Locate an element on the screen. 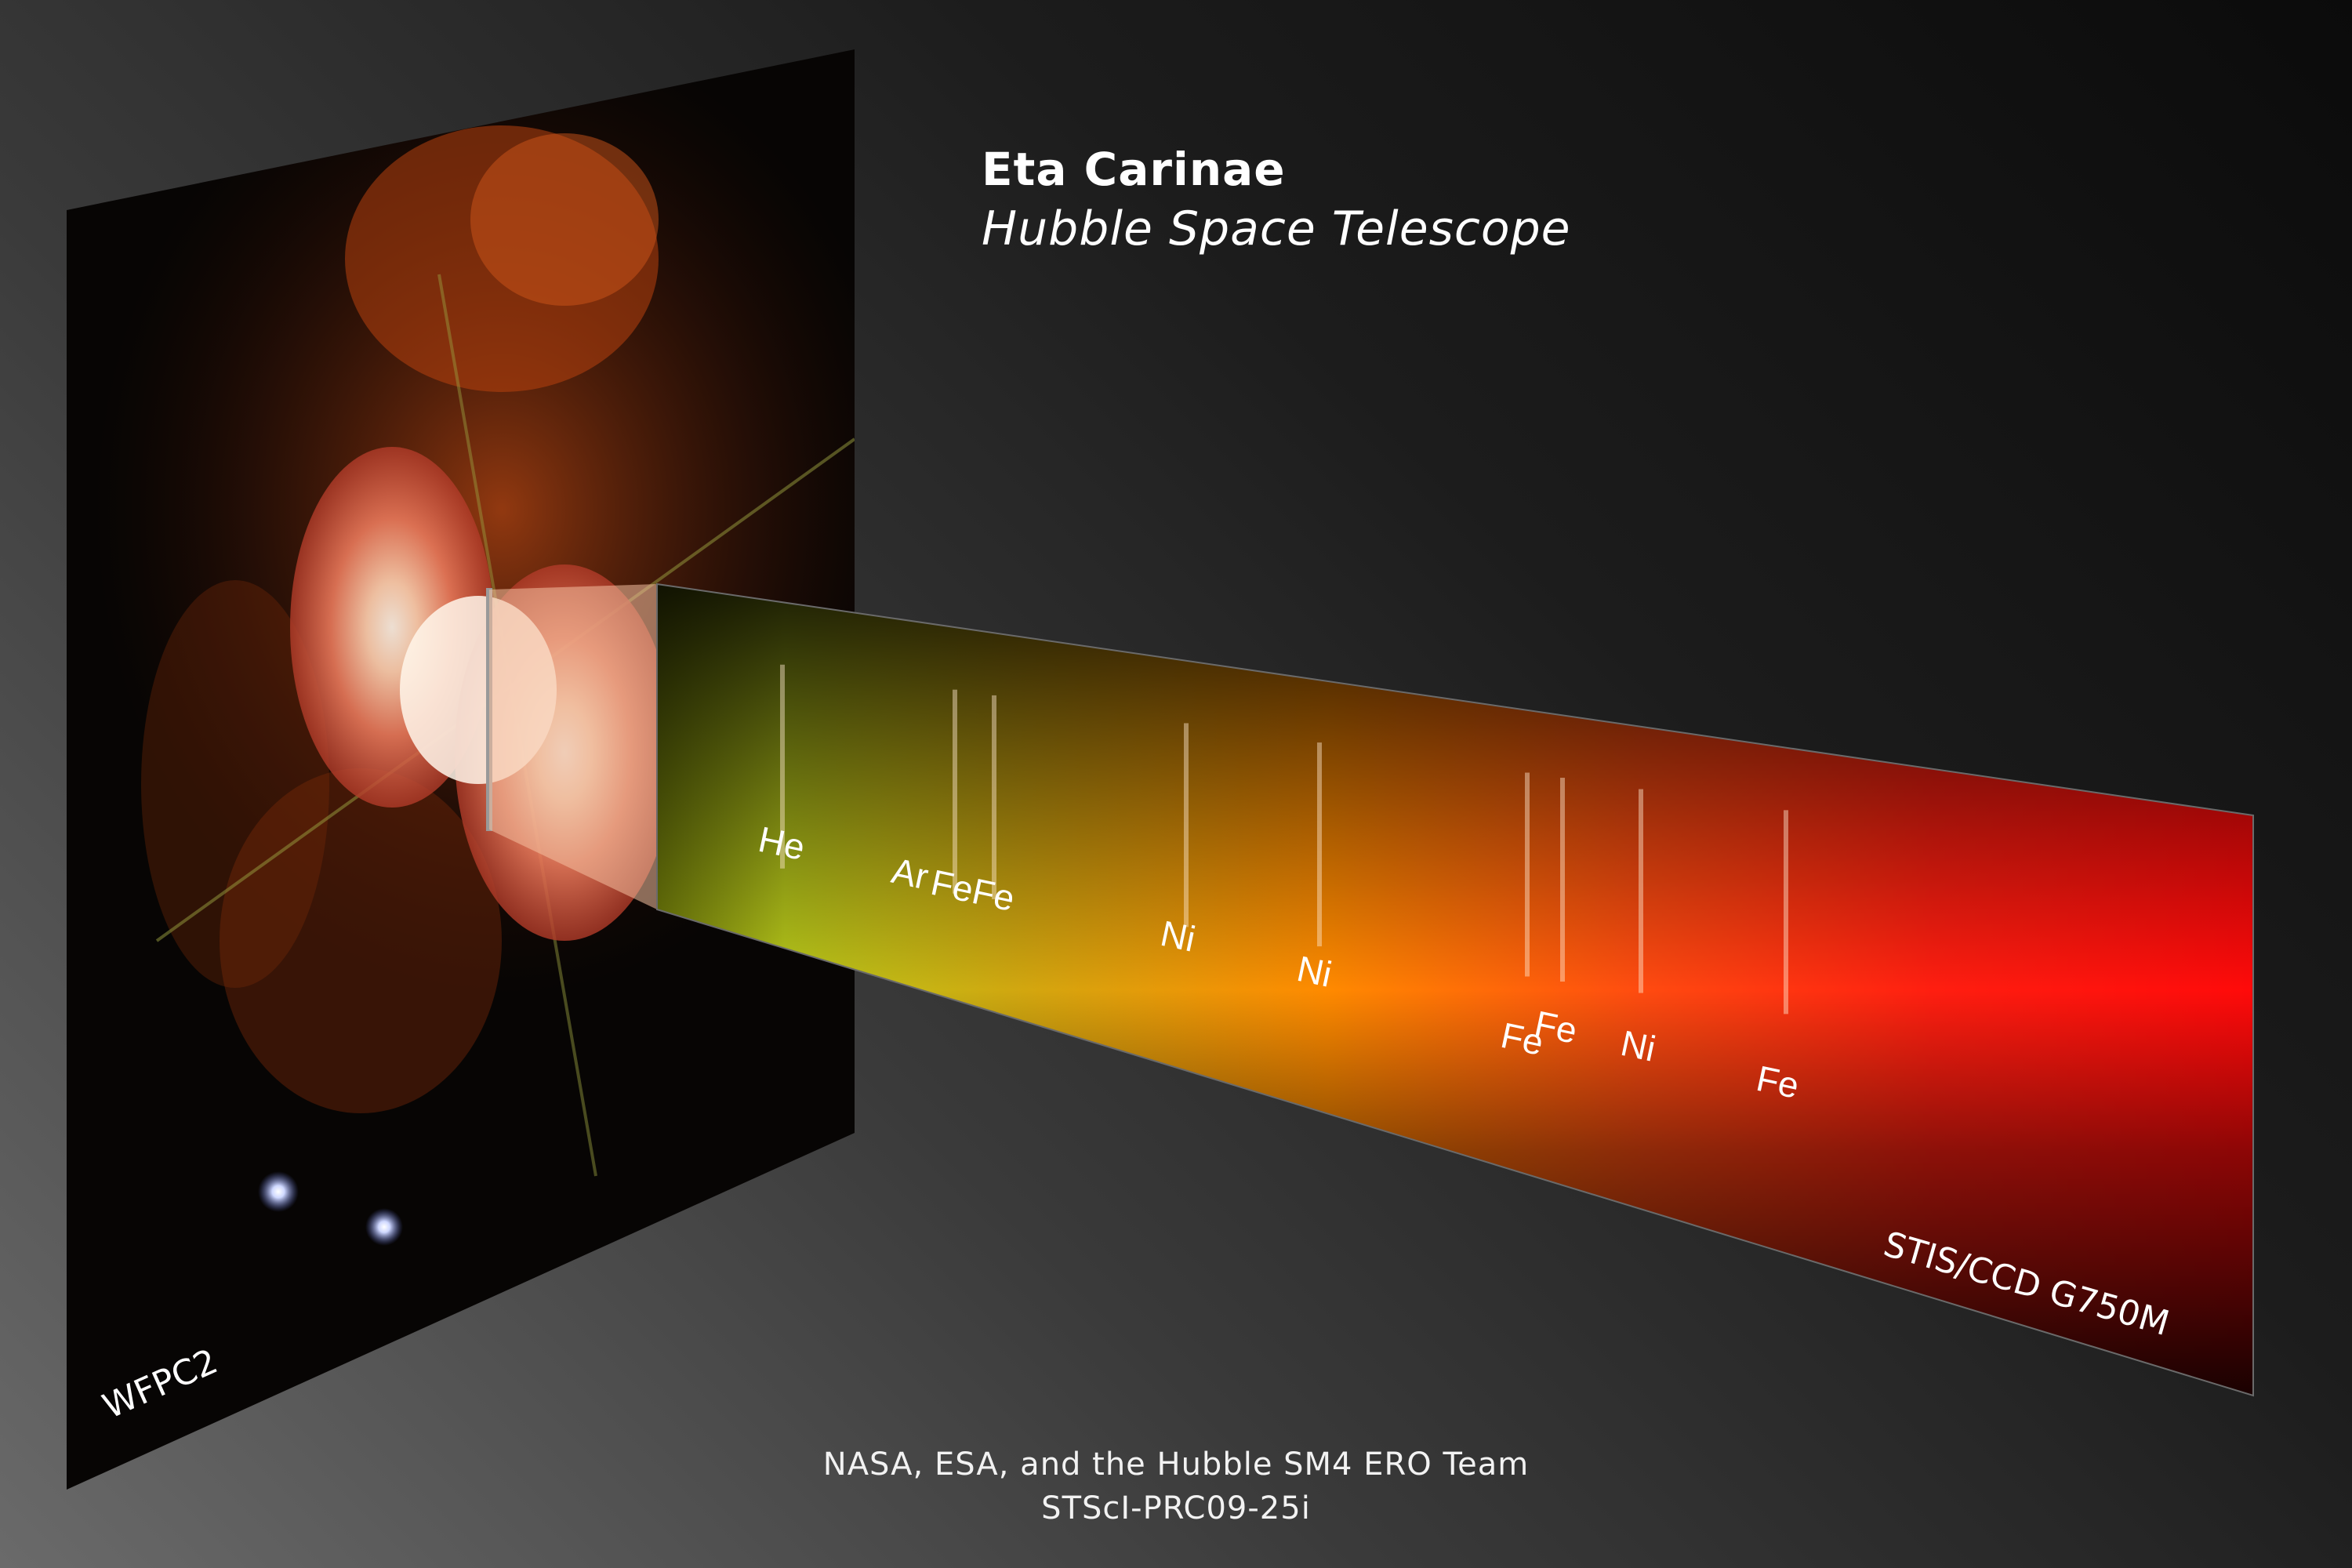  credit-line-1: NASA, ESA, and the Hubble SM4 ERO Team is located at coordinates (1176, 1464).